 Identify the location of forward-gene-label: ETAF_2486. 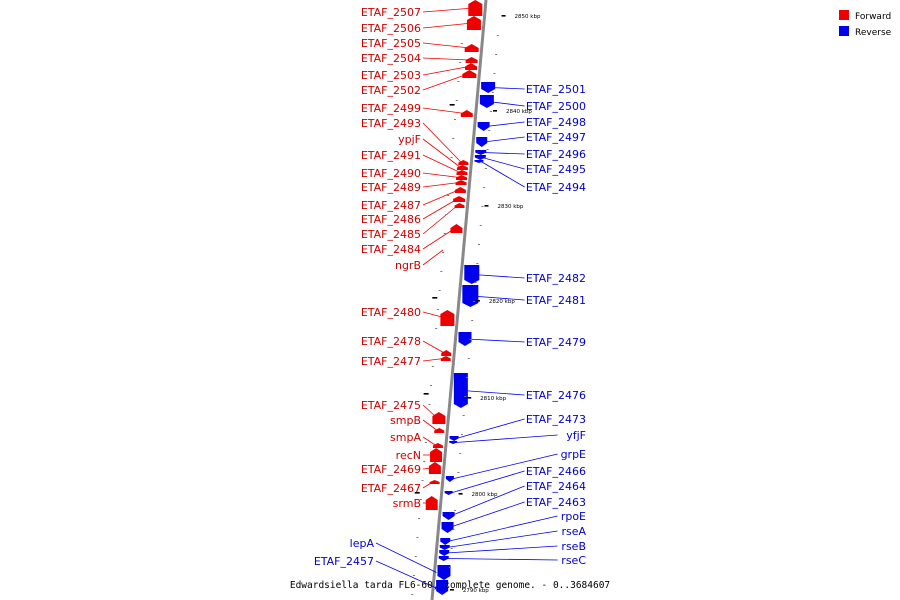
(391, 219).